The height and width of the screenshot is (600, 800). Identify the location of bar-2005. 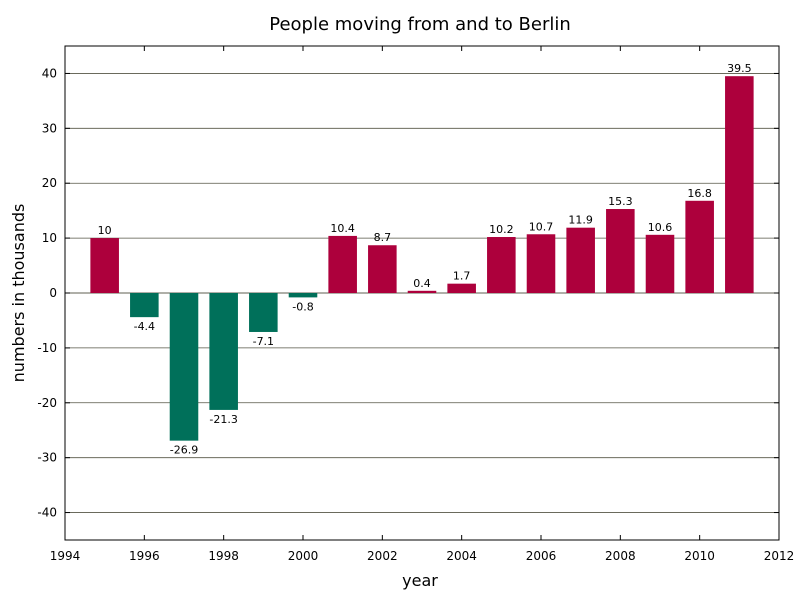
(501, 265).